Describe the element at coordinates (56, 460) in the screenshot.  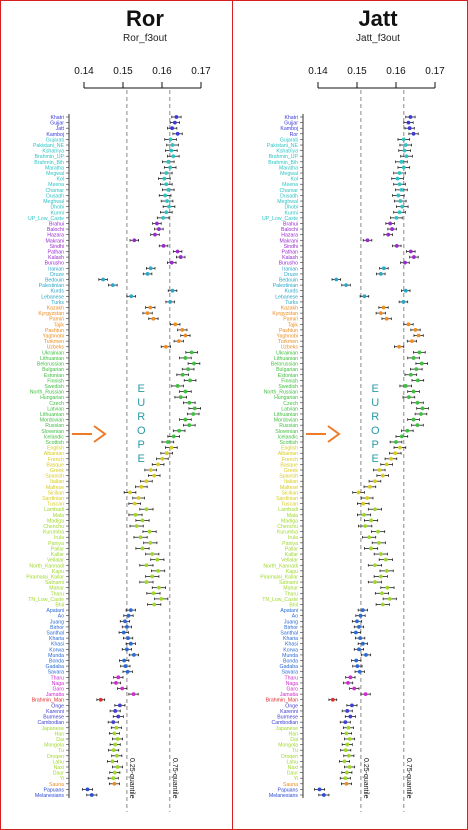
I see `population-label: French` at that location.